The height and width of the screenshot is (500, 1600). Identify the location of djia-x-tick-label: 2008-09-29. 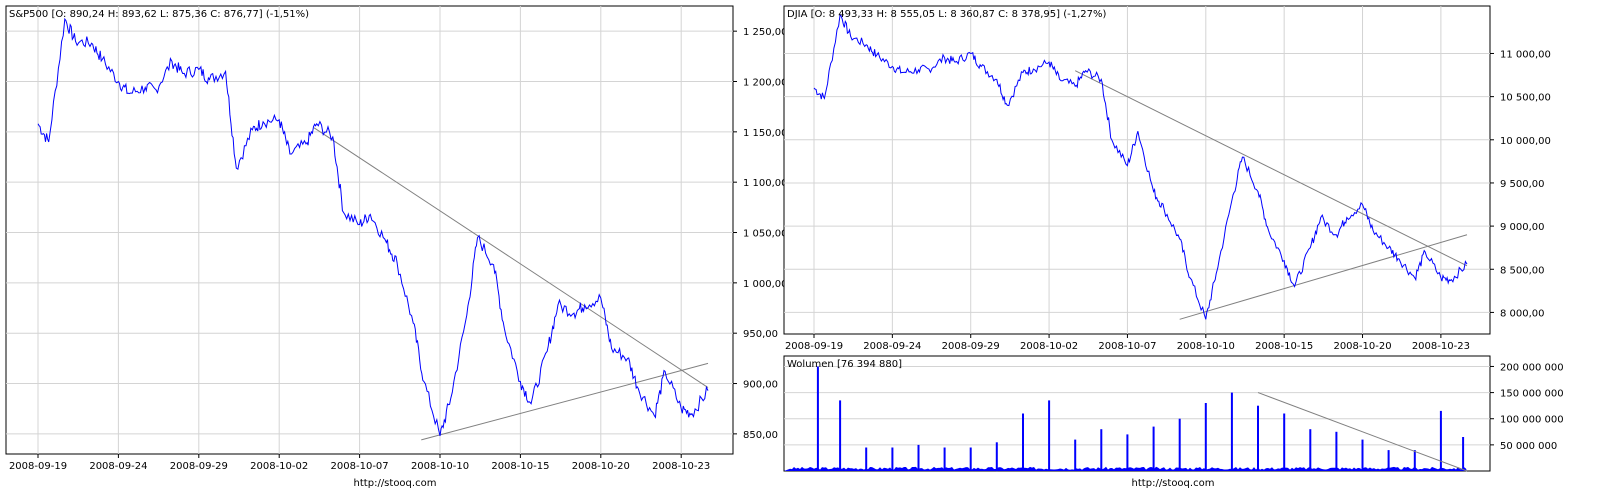
(971, 346).